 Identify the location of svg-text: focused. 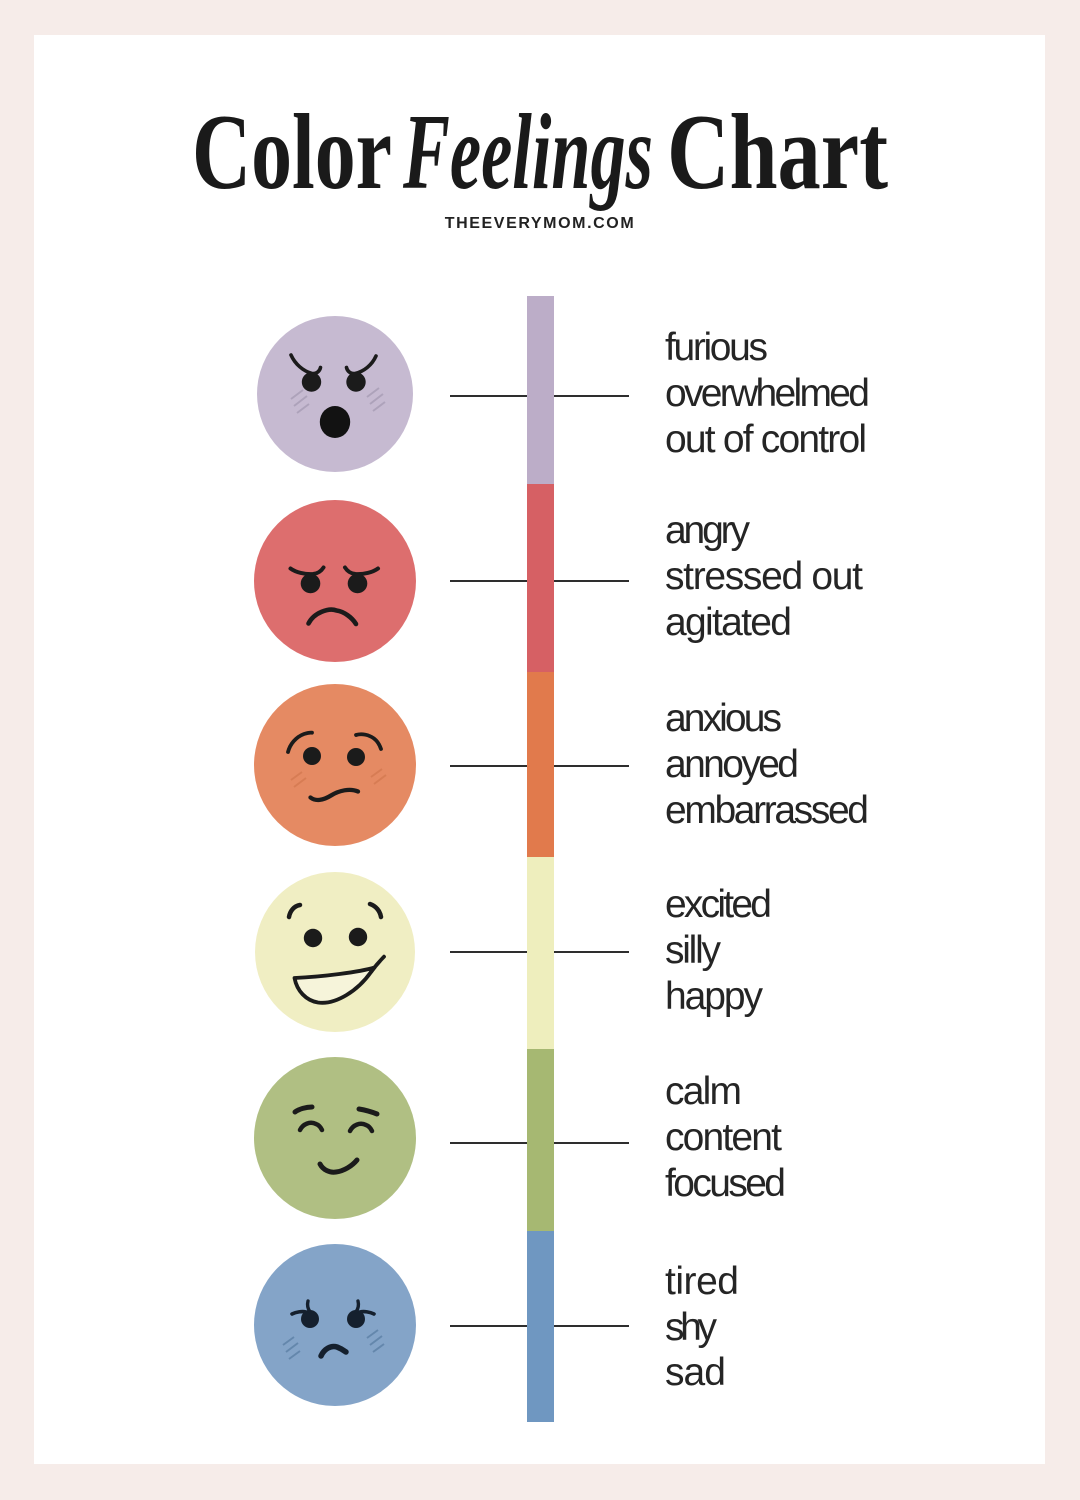
(725, 1183).